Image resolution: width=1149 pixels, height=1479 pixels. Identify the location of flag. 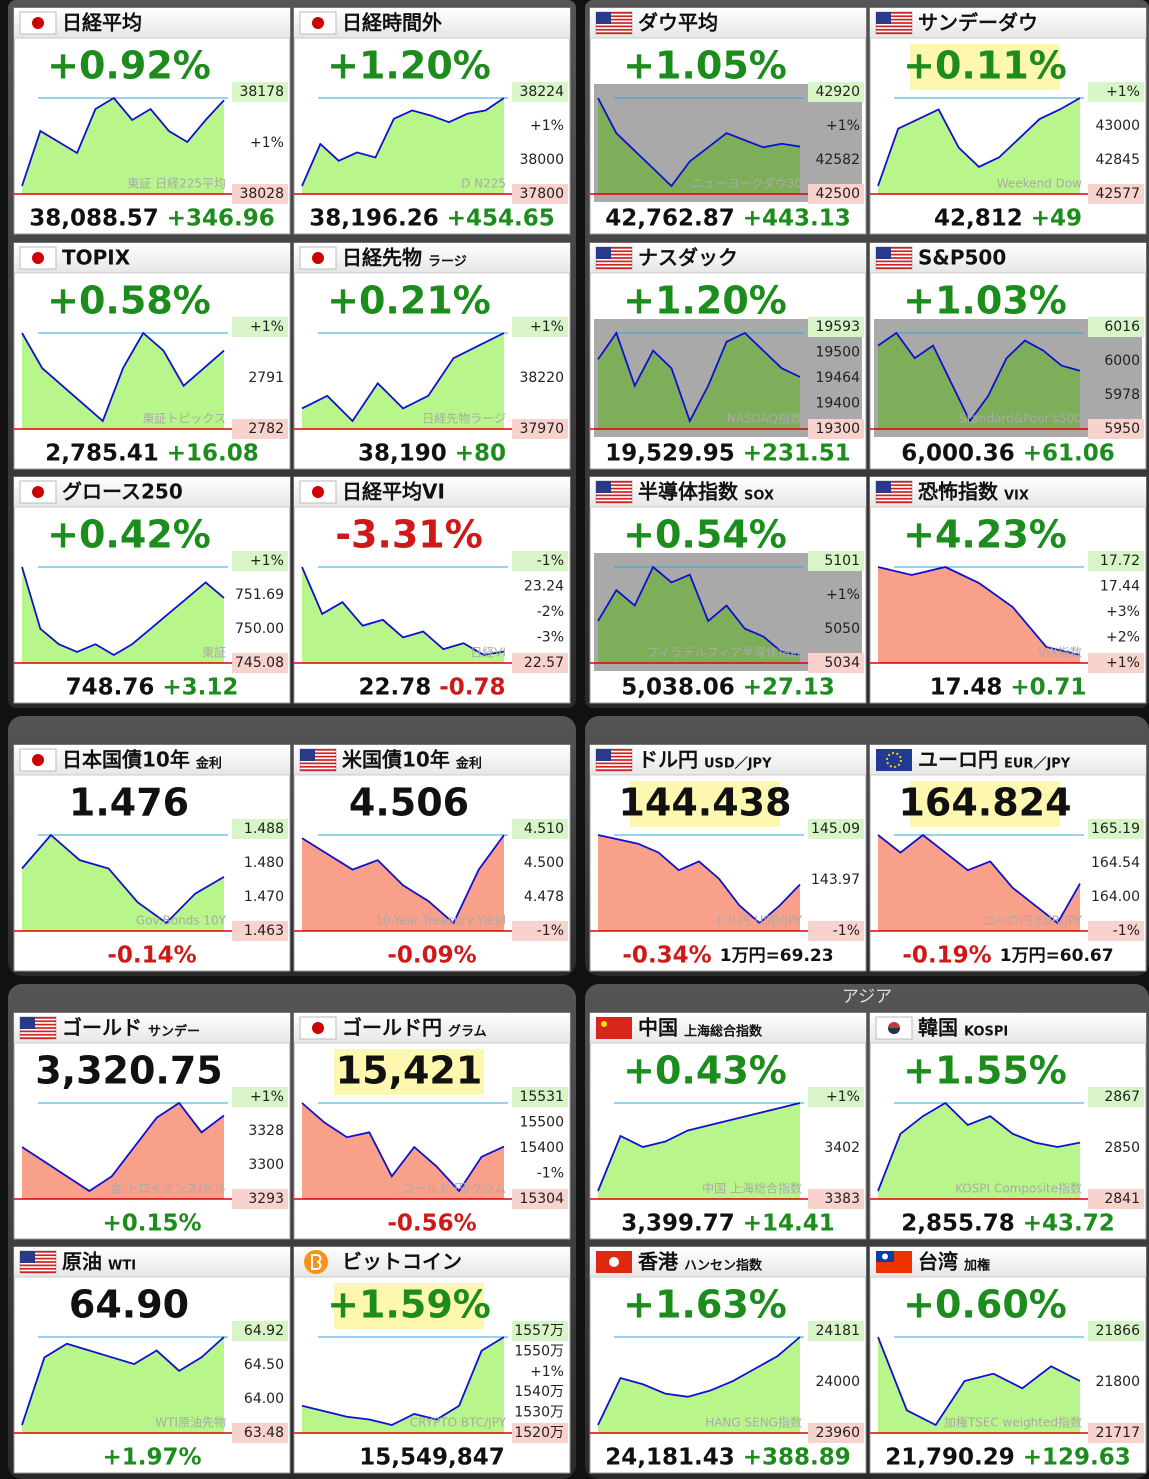
(614, 1028).